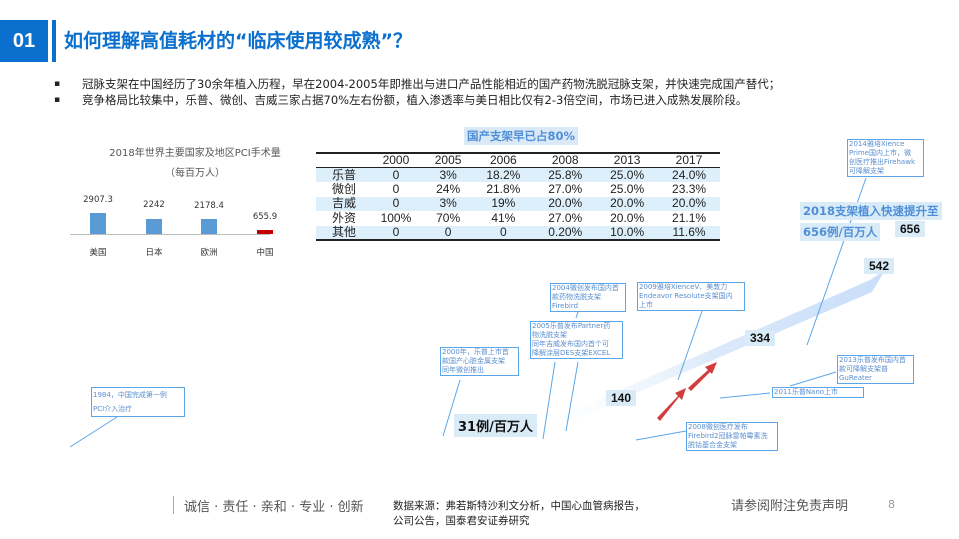 The image size is (959, 539). I want to click on pci-bar-chart: 2907.3 美国 2242 日本 2178.4 欧洲 655.9 中国, so click(173, 230).